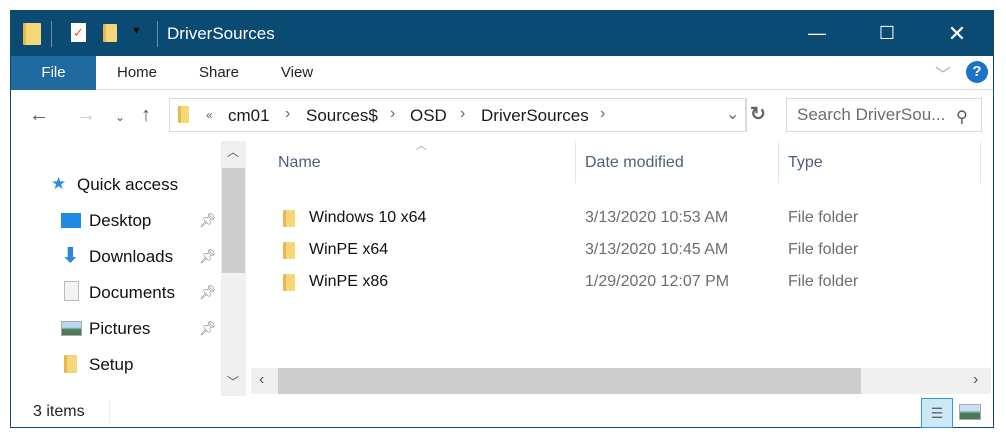  What do you see at coordinates (110, 33) in the screenshot?
I see `new-folder-icon` at bounding box center [110, 33].